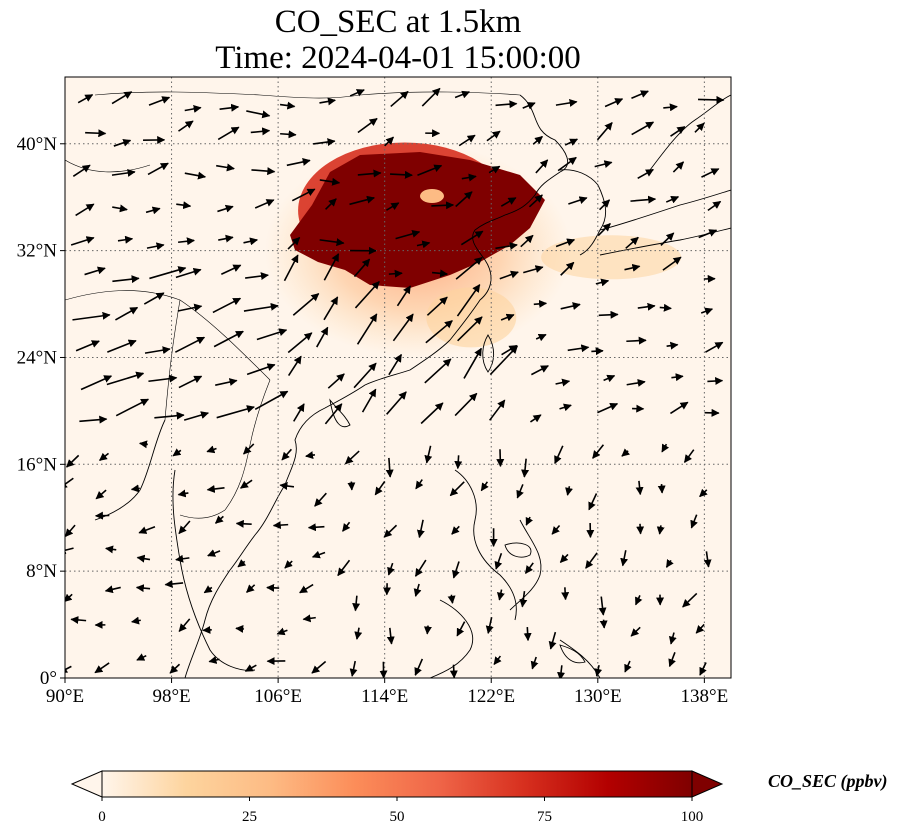  I want to click on y-tick-label: 0°, so click(48, 678).